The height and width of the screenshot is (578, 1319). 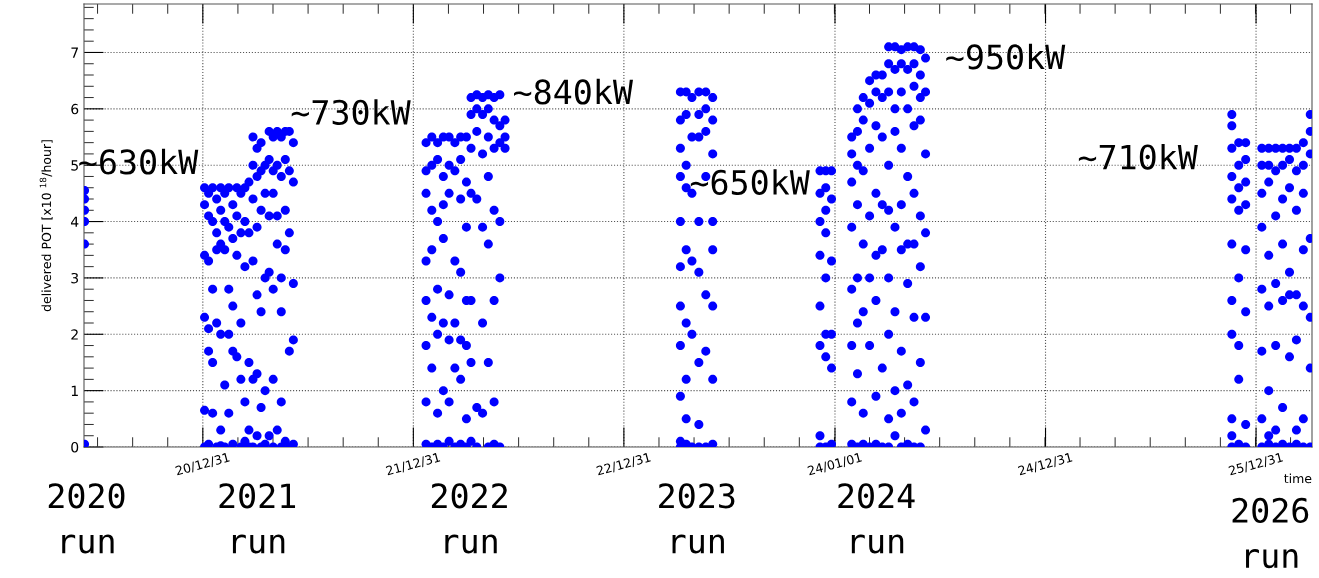 What do you see at coordinates (46, 226) in the screenshot?
I see `y-axis-title: delivered POT [x10 $^{18}$/hour]` at bounding box center [46, 226].